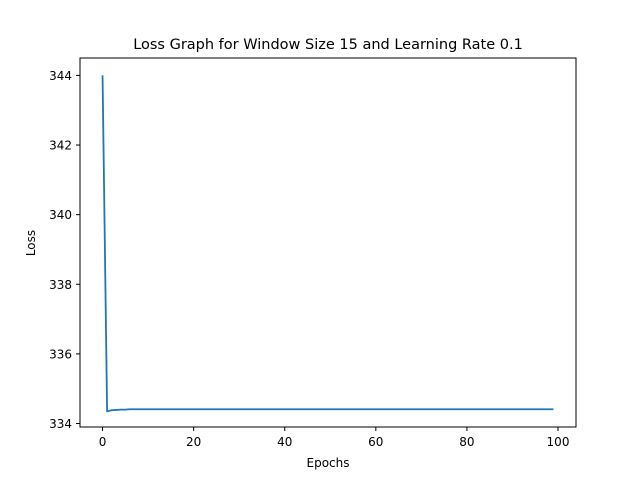  What do you see at coordinates (60, 424) in the screenshot?
I see `y-tick-label: 334` at bounding box center [60, 424].